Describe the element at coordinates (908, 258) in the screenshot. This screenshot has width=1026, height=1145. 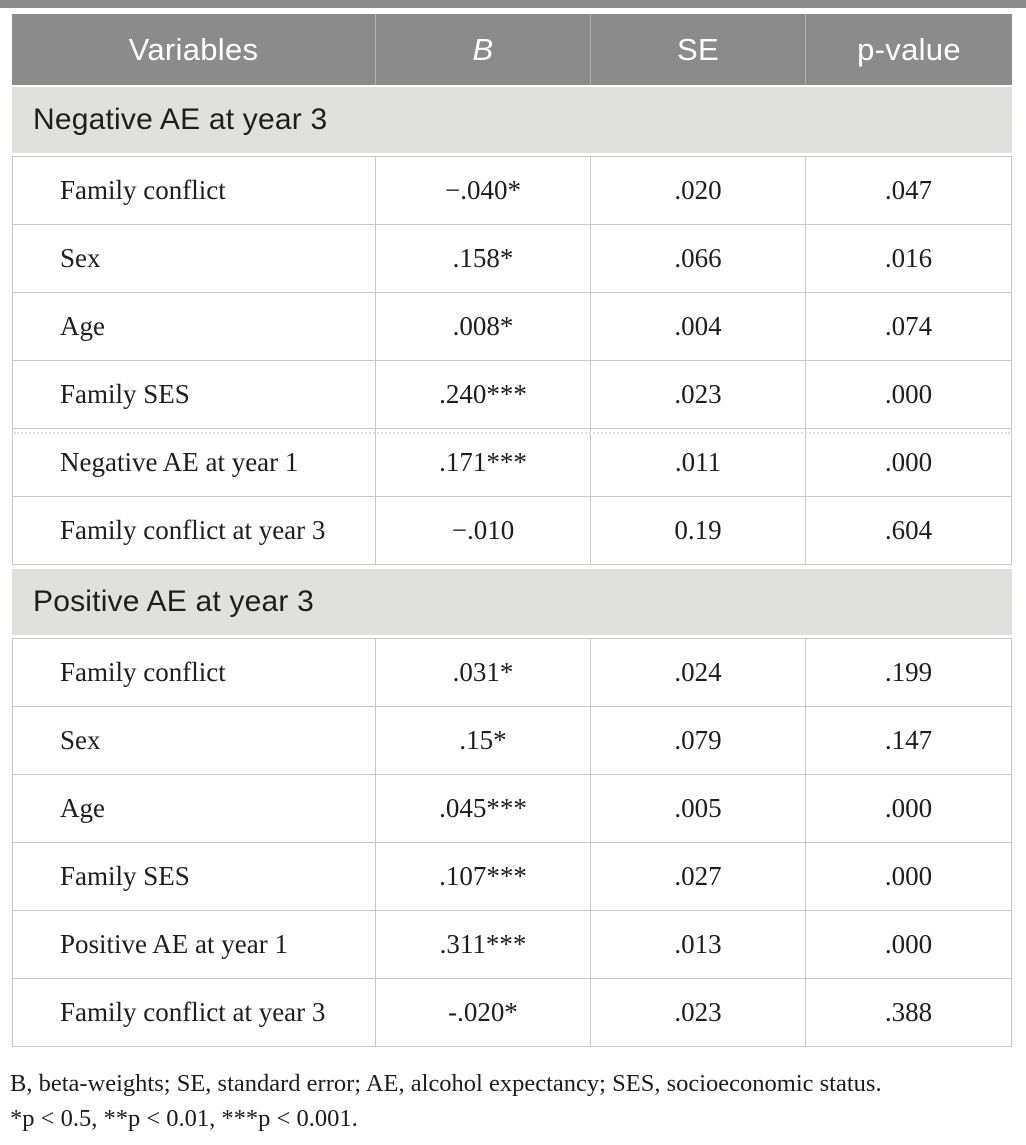
I see `p-value: .016` at that location.